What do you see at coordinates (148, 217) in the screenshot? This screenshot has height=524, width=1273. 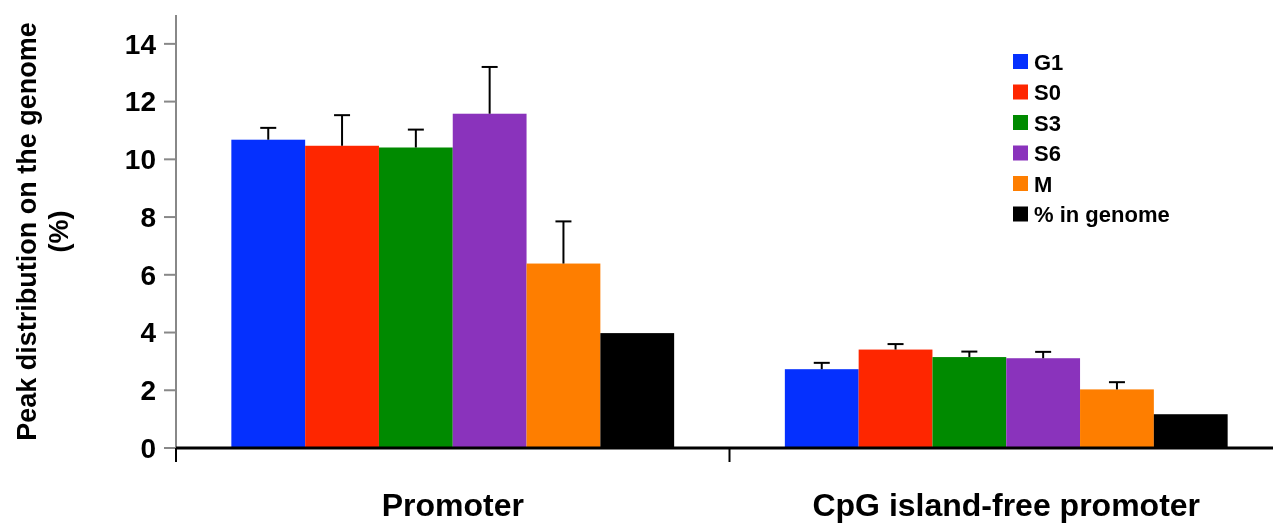 I see `y-tick-label: 8` at bounding box center [148, 217].